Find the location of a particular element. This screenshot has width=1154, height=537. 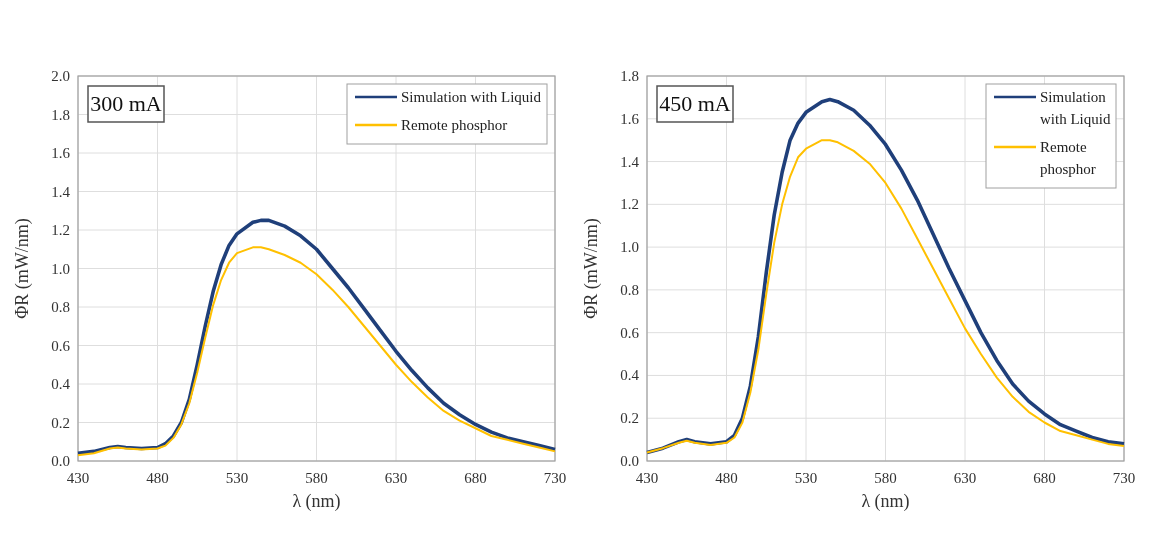

annotation: 450 mA is located at coordinates (695, 103).